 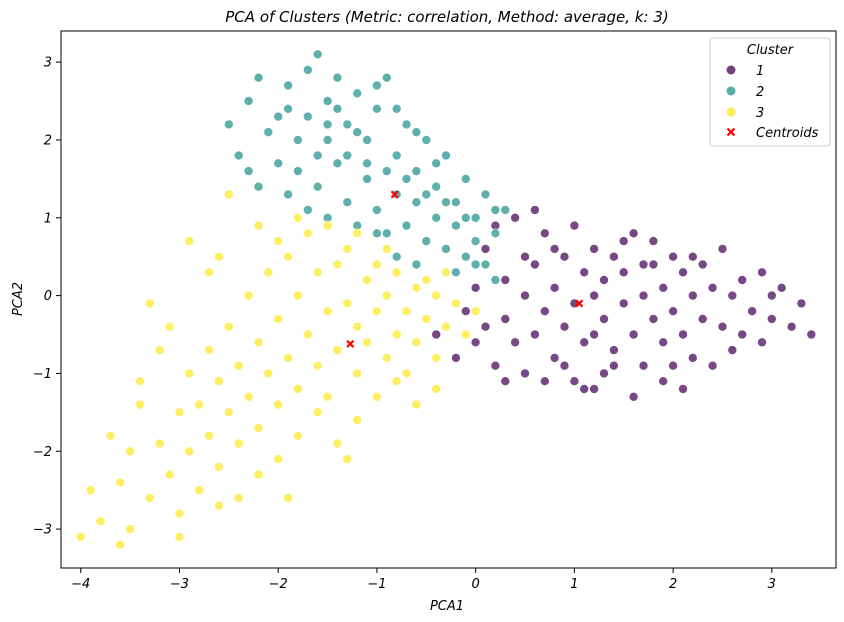 What do you see at coordinates (18, 299) in the screenshot?
I see `y-axis-label: PCA2` at bounding box center [18, 299].